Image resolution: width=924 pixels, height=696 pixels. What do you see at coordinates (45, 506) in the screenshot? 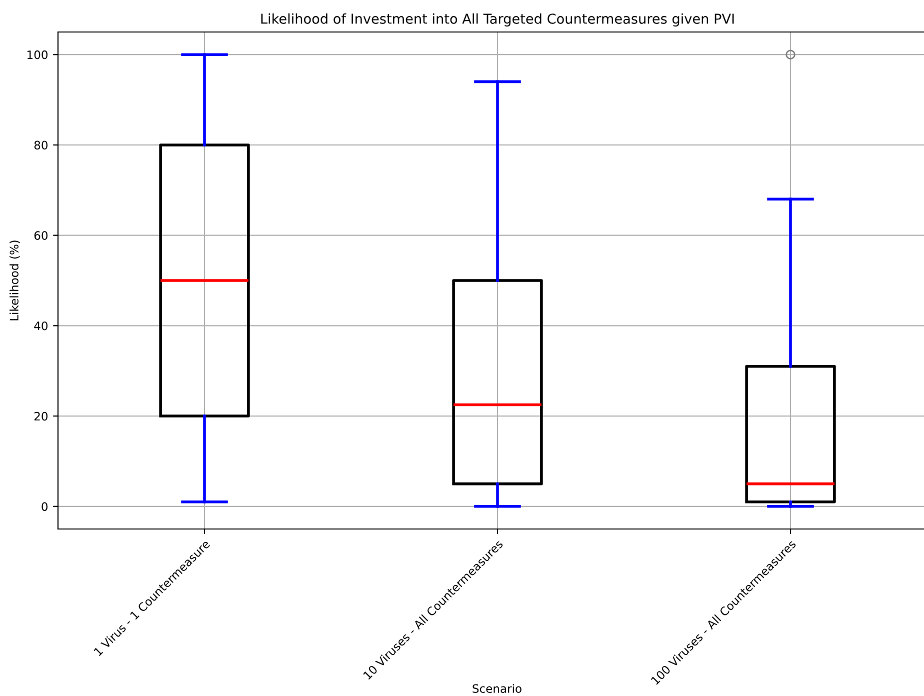
I see `y-tick-label: 0` at bounding box center [45, 506].